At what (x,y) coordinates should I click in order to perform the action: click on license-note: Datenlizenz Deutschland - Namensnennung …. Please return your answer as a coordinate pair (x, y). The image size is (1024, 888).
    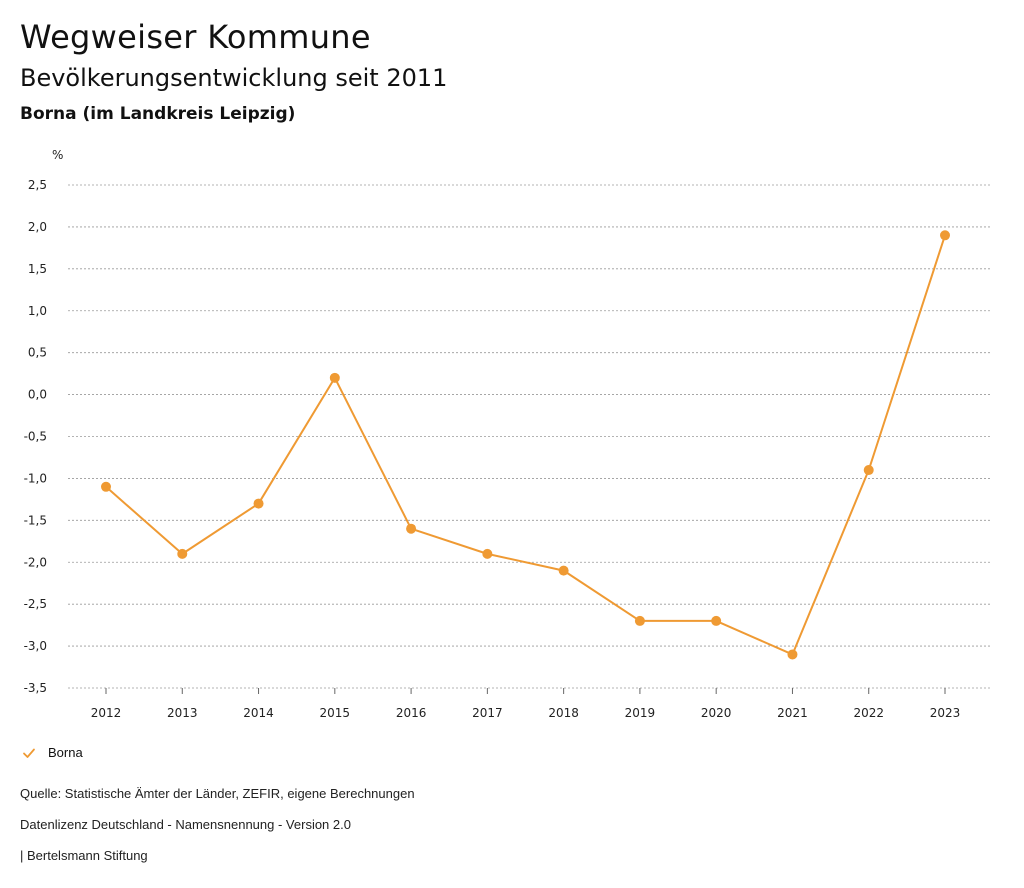
    Looking at the image, I should click on (185, 824).